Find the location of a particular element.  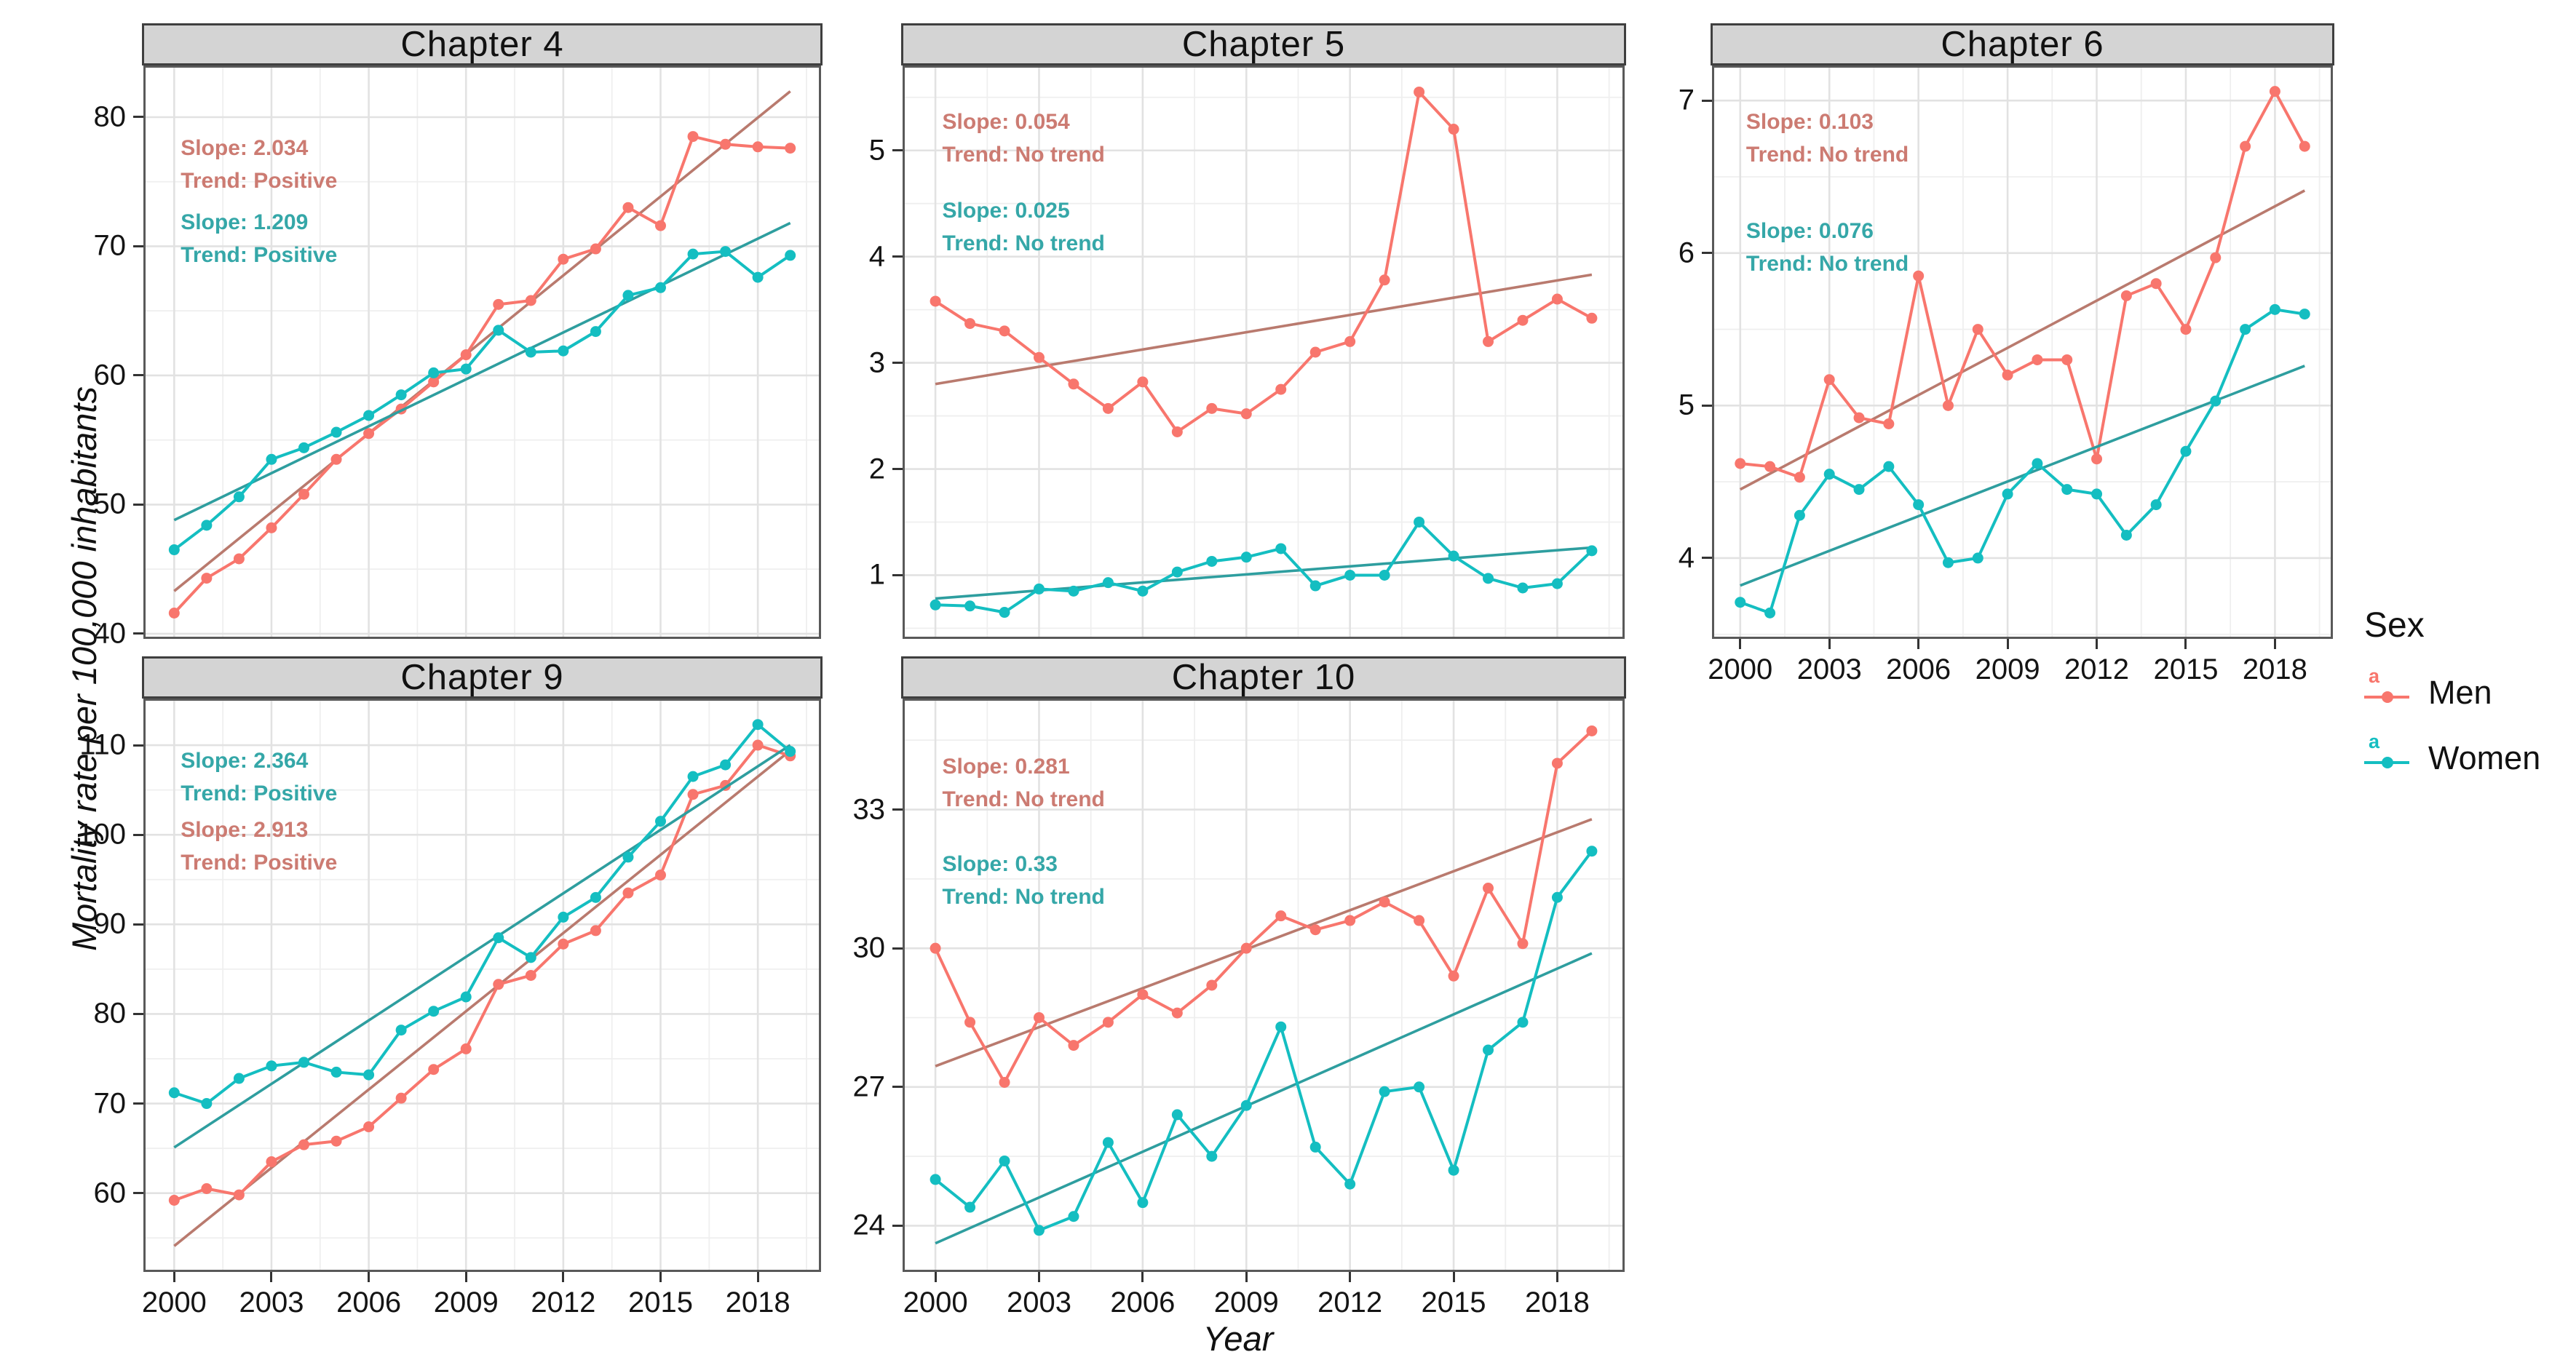

y-tick-label: 5 is located at coordinates (876, 150).